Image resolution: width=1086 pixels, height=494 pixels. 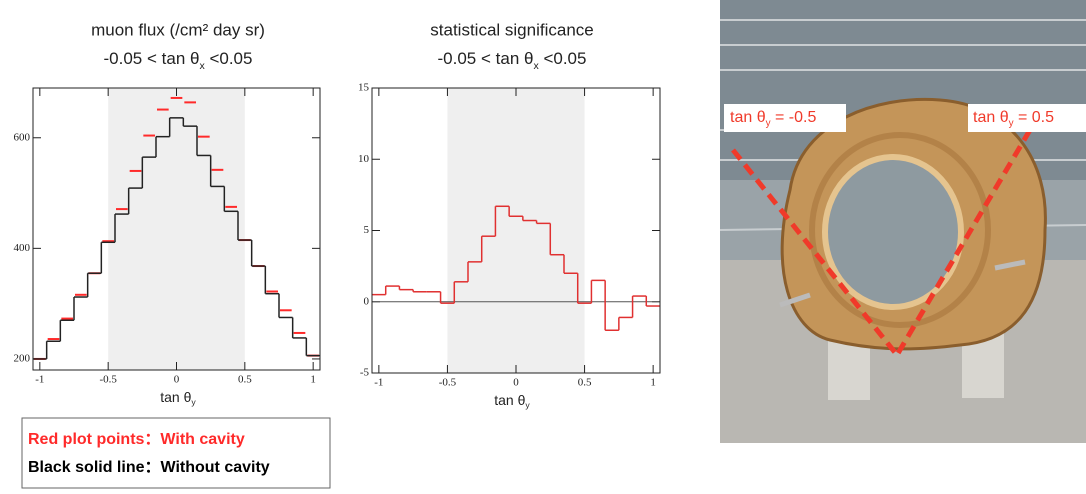 I want to click on y-tick-label: -5, so click(x=365, y=373).